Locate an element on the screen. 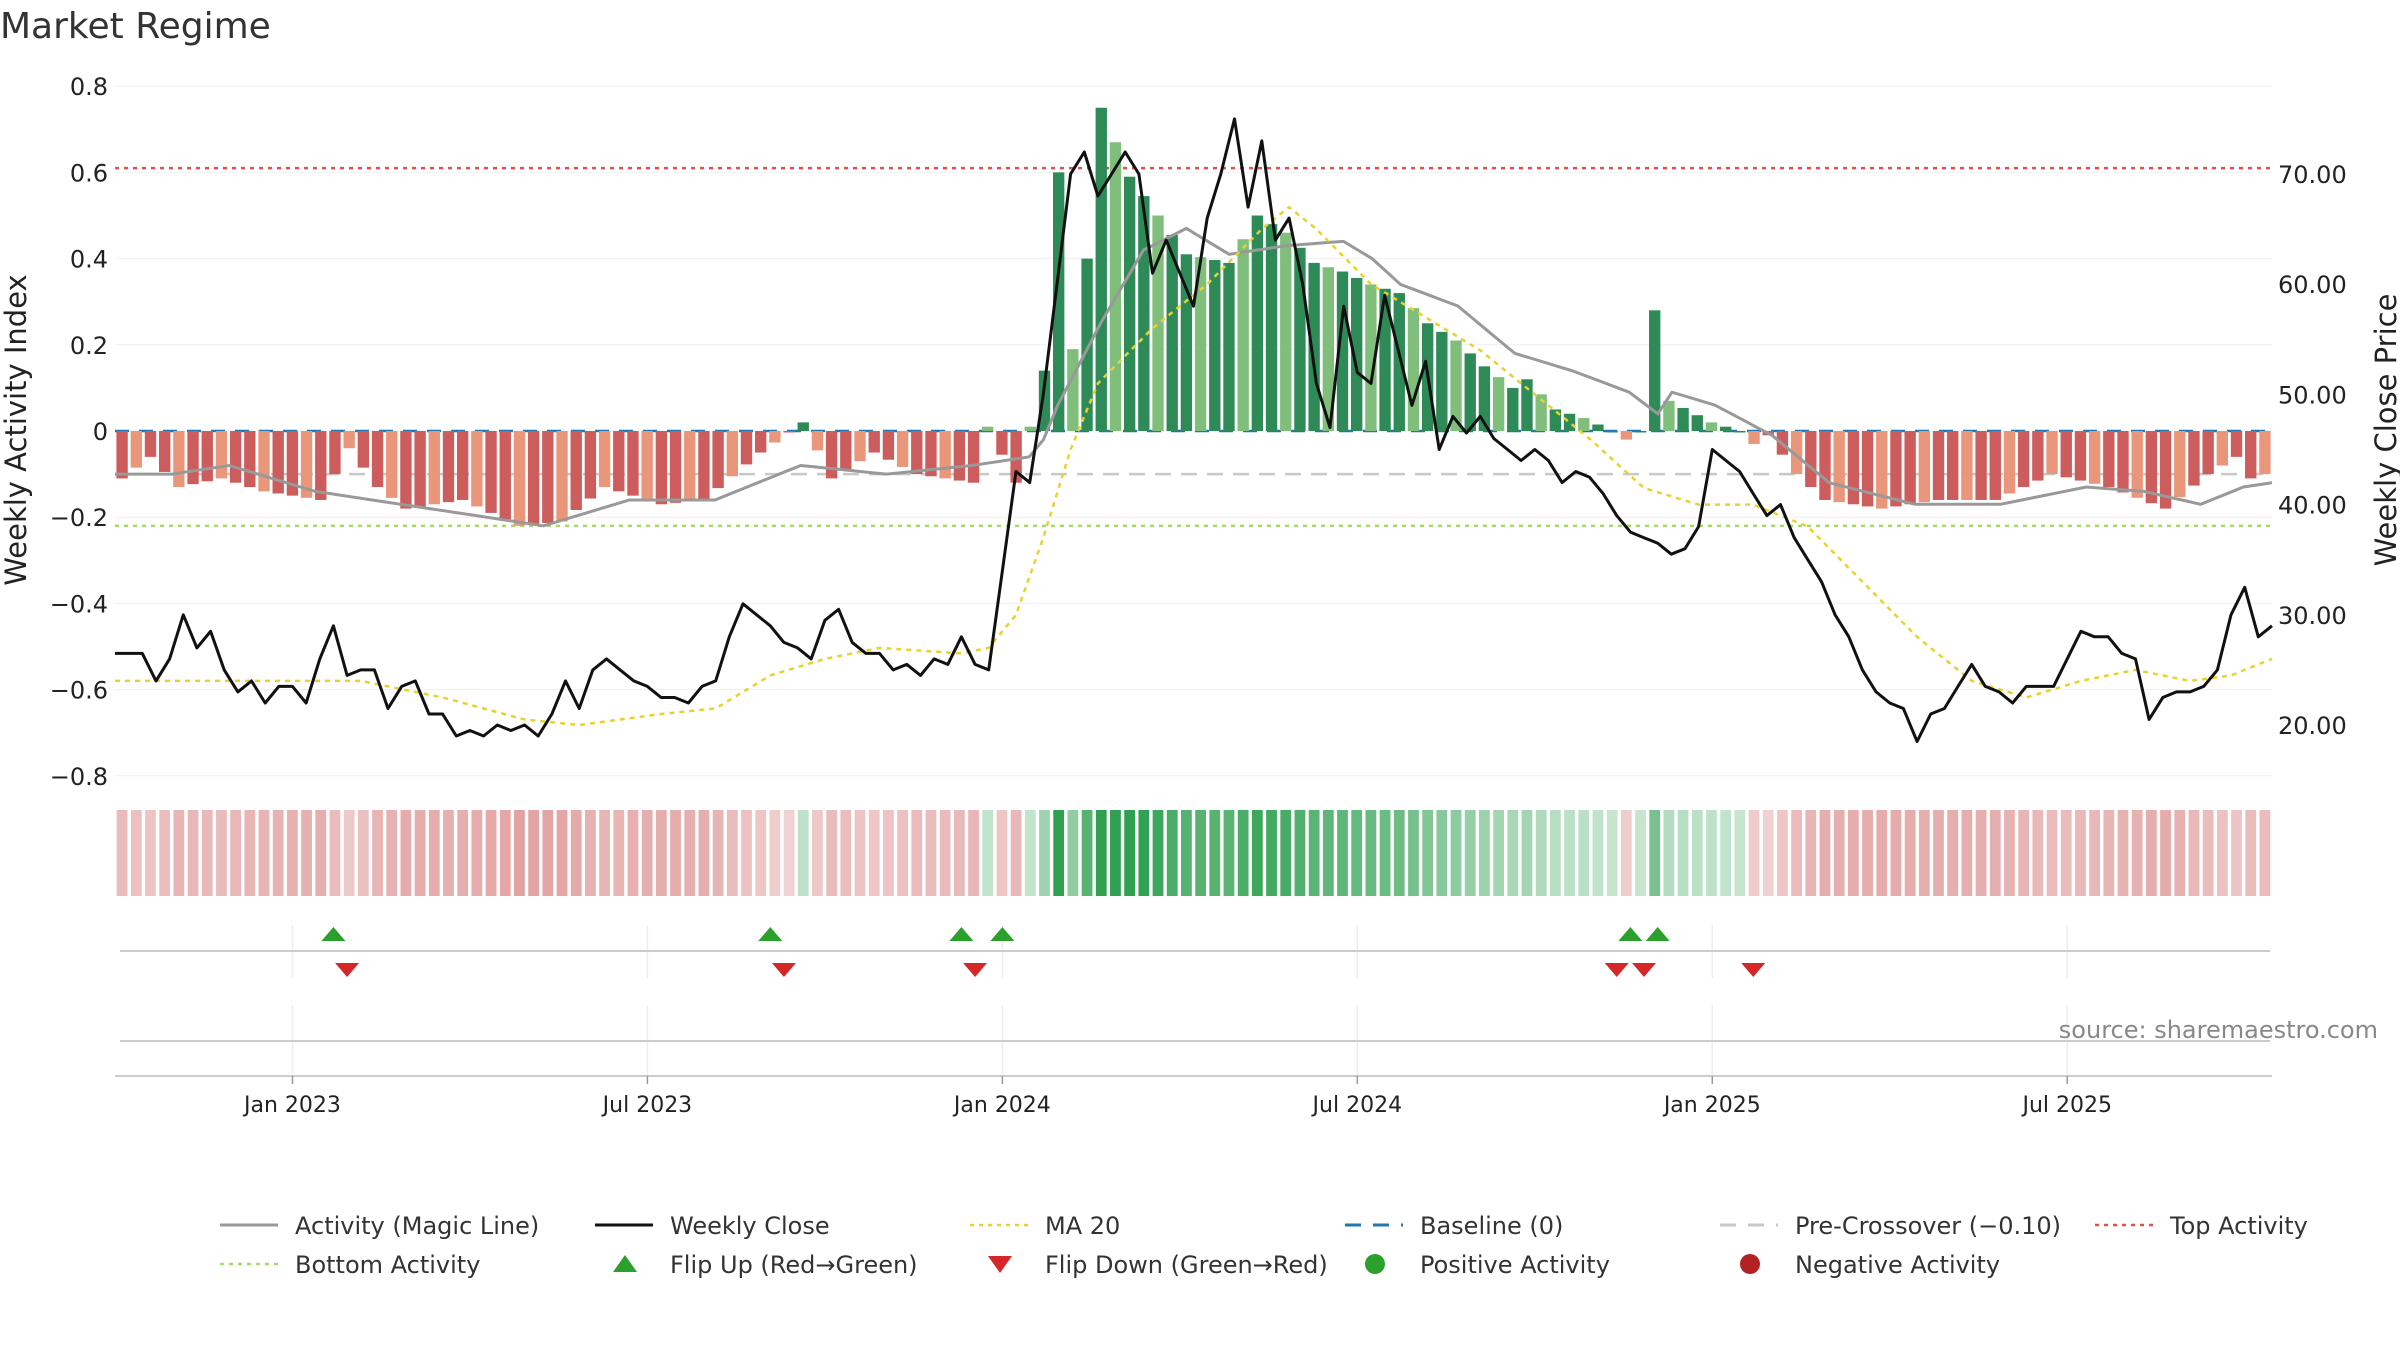 This screenshot has width=2400, height=1350. left-tick-label: −0.8 is located at coordinates (79, 777).